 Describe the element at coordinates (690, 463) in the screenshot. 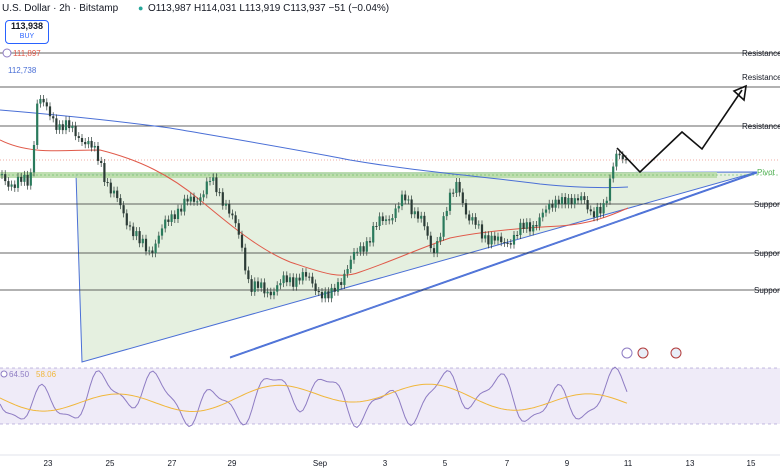

I see `x-tick-label: 13` at that location.